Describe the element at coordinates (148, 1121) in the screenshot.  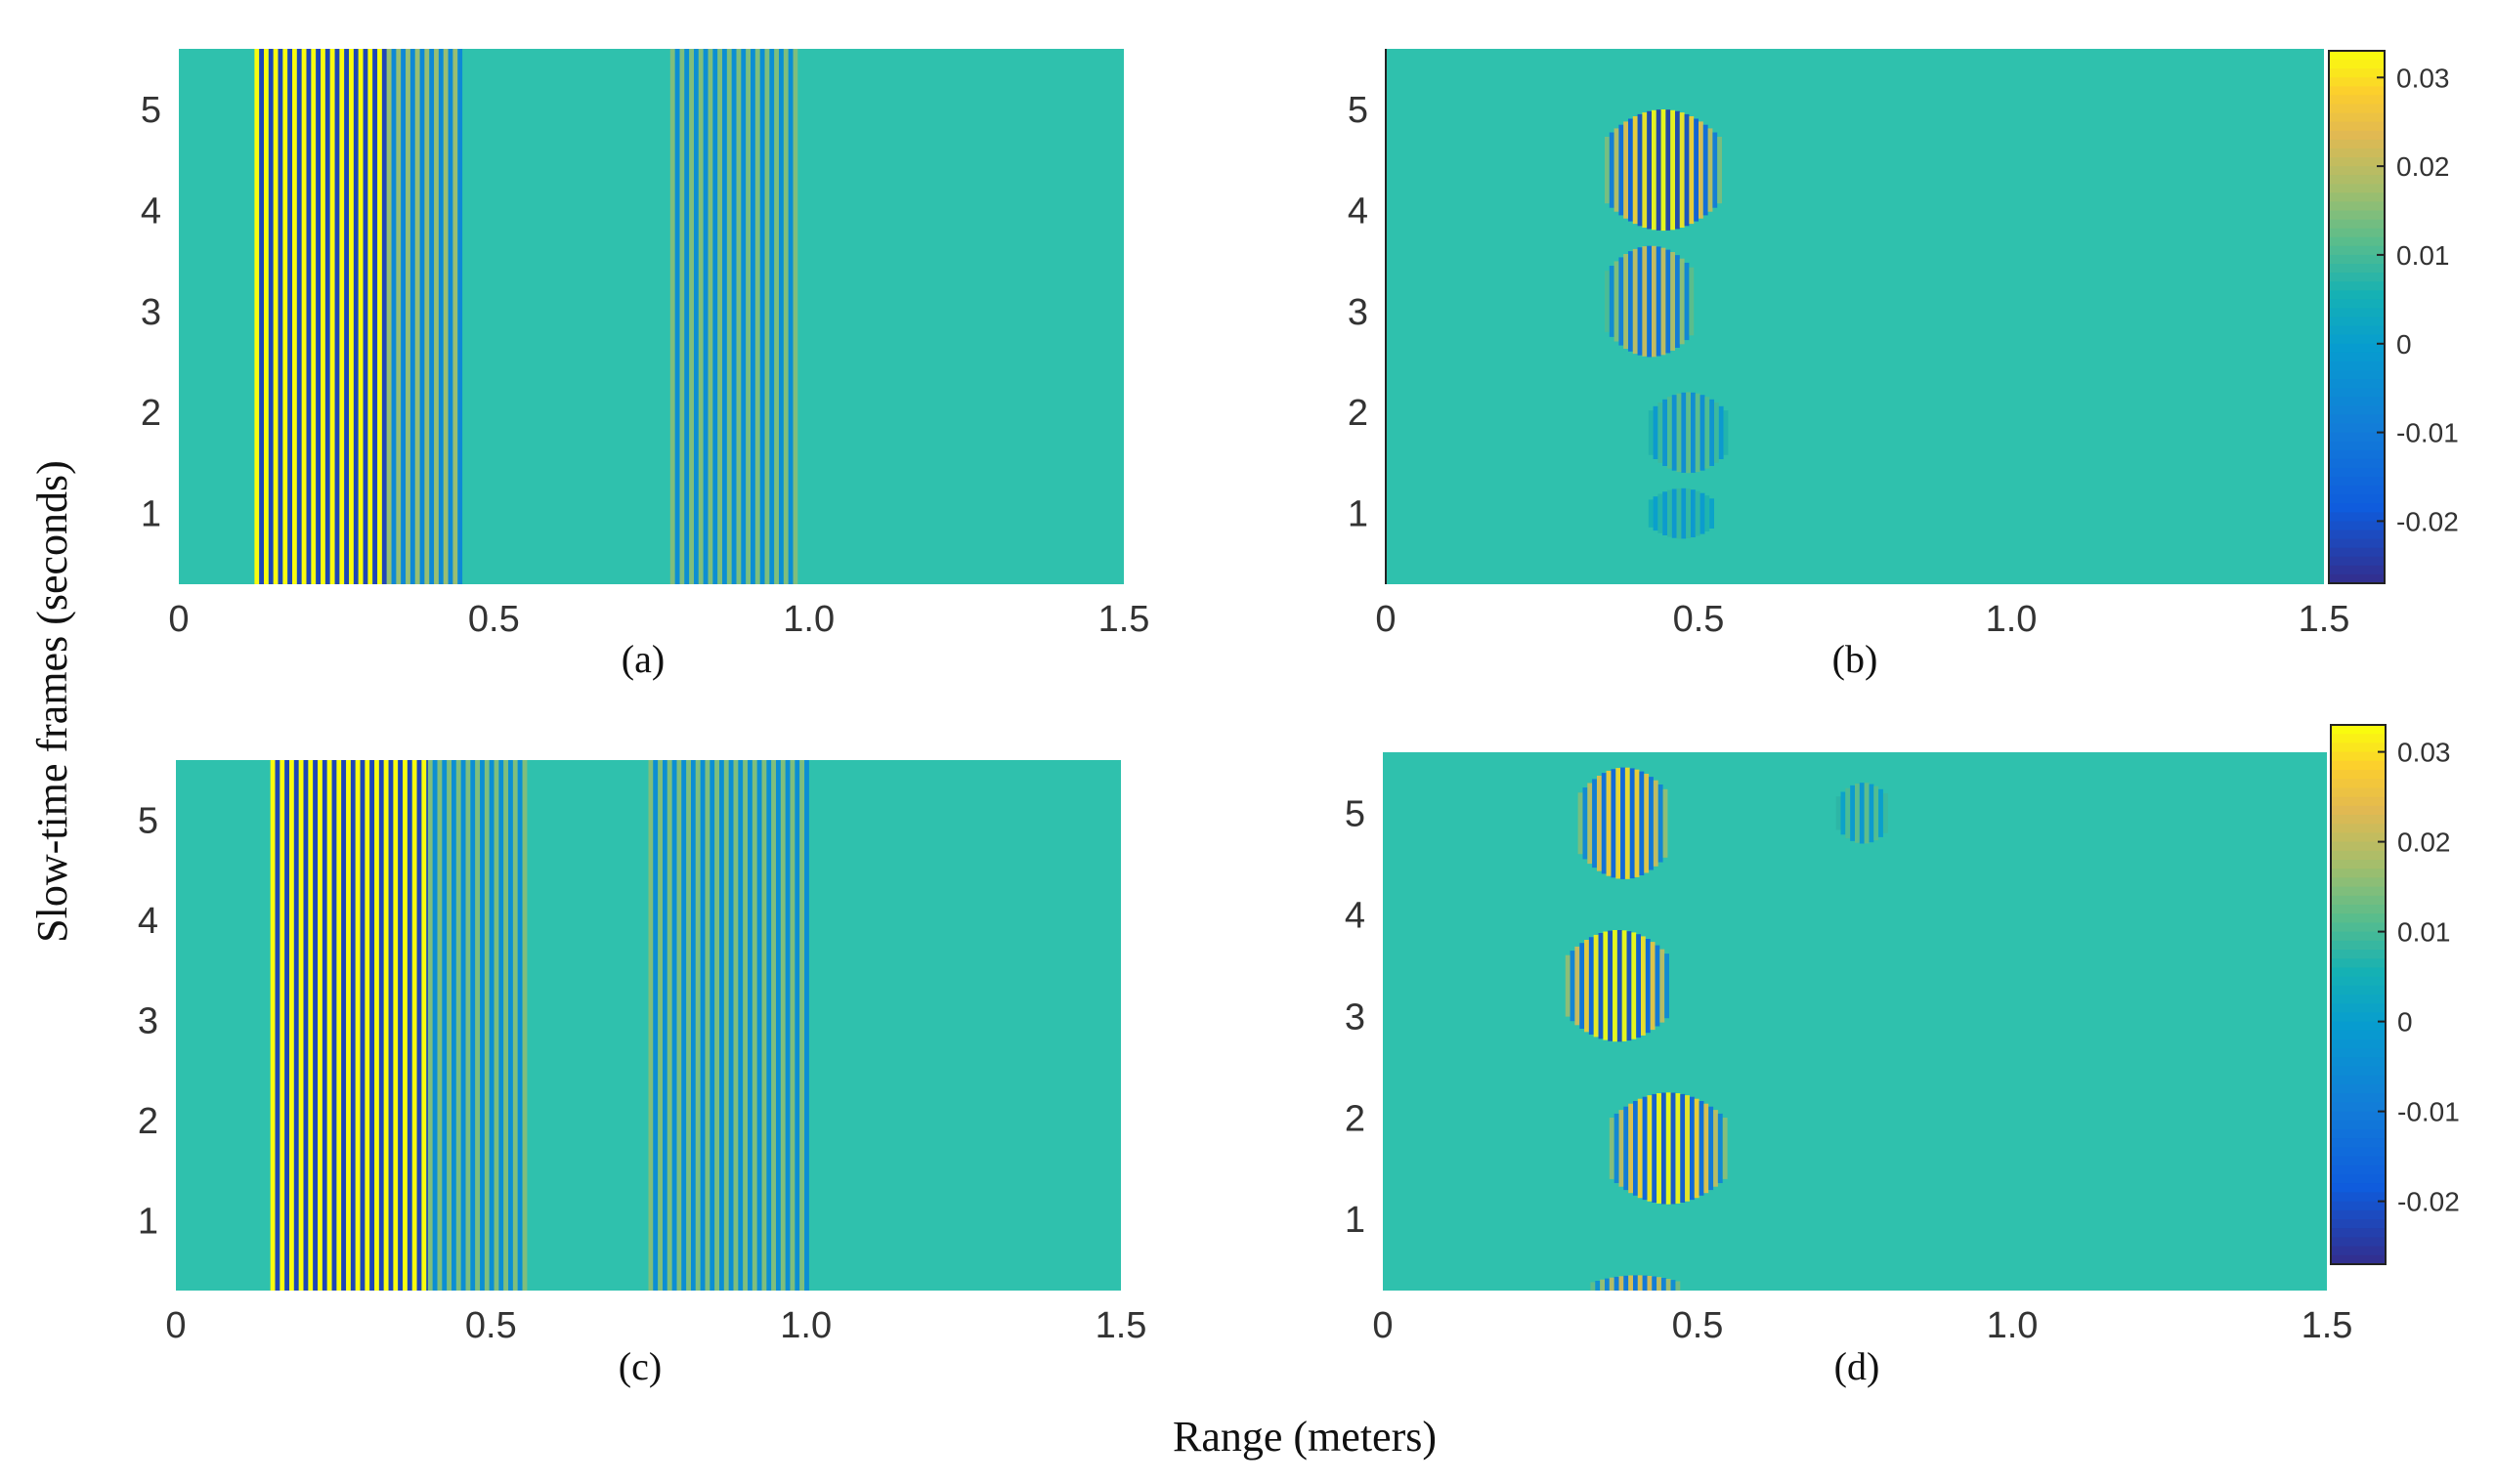
I see `y-tick-label-c: 2` at that location.